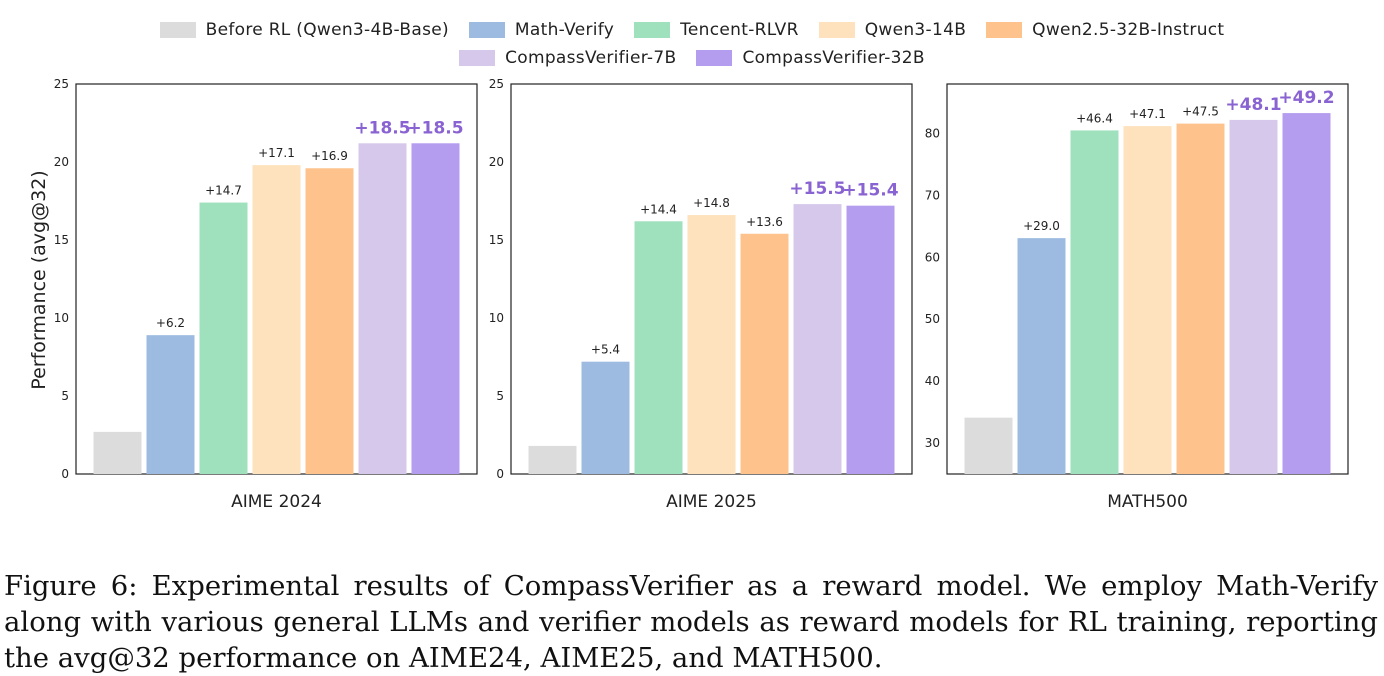  What do you see at coordinates (870, 191) in the screenshot?
I see `data-label: +15.4` at bounding box center [870, 191].